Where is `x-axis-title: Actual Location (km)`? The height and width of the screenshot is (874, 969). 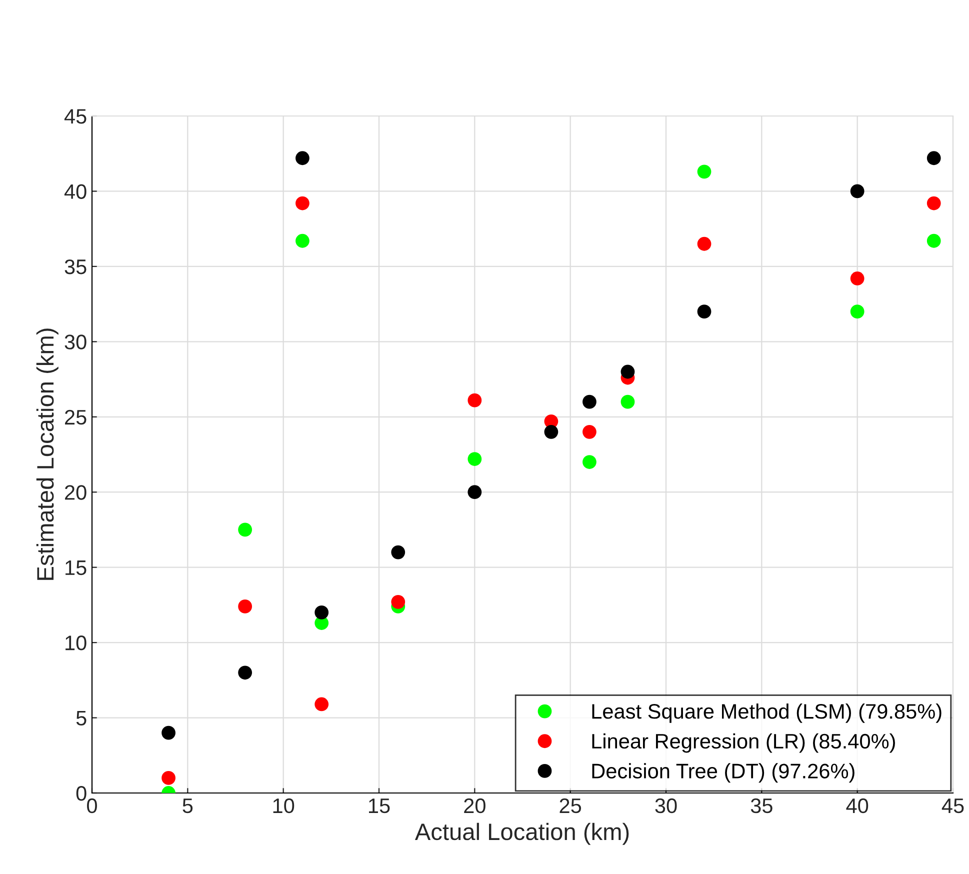
x-axis-title: Actual Location (km) is located at coordinates (521, 833).